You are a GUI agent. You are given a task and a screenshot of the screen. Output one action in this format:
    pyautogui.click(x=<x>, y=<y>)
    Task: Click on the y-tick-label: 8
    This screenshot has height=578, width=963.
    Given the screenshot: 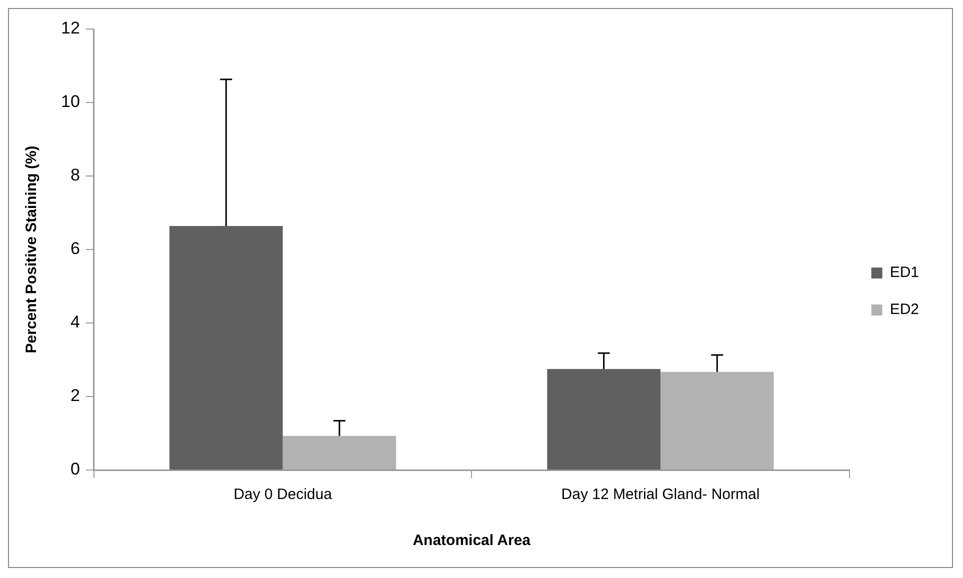 What is the action you would take?
    pyautogui.click(x=75, y=175)
    